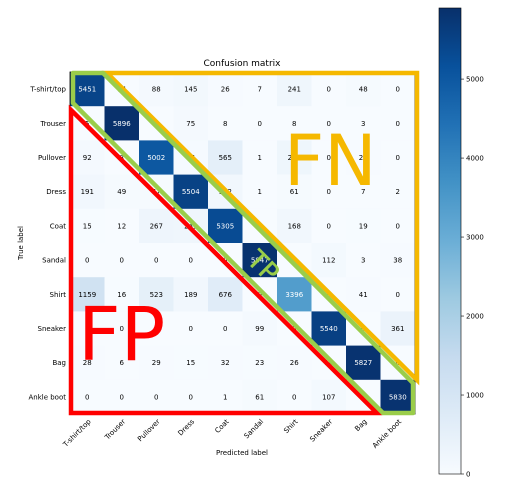 This screenshot has width=509, height=487. Describe the element at coordinates (328, 261) in the screenshot. I see `cell-value-label: 112` at that location.